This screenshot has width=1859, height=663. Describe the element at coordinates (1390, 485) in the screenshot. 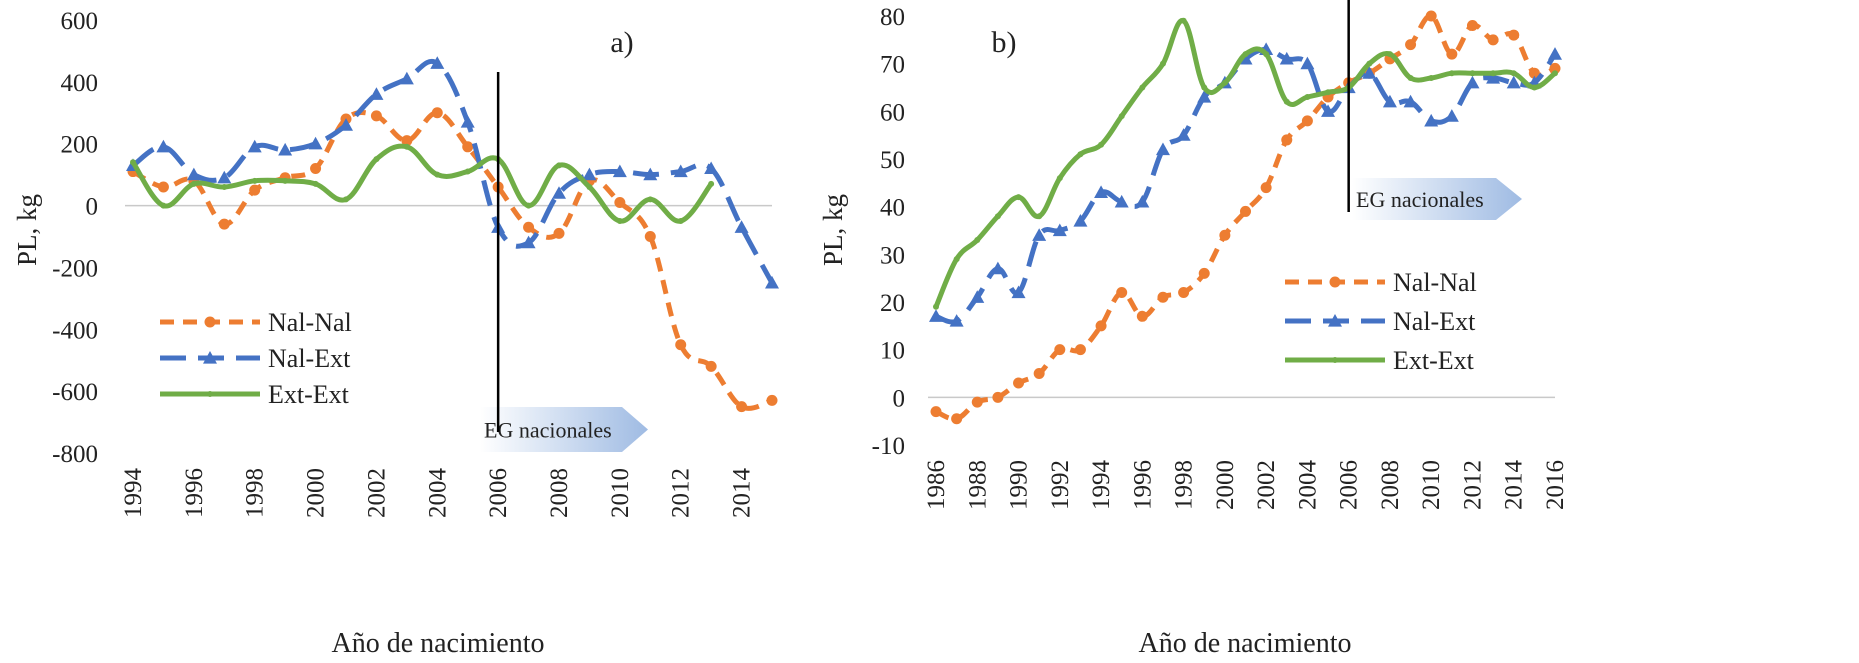

I see `x-tick-label: 2008` at that location.